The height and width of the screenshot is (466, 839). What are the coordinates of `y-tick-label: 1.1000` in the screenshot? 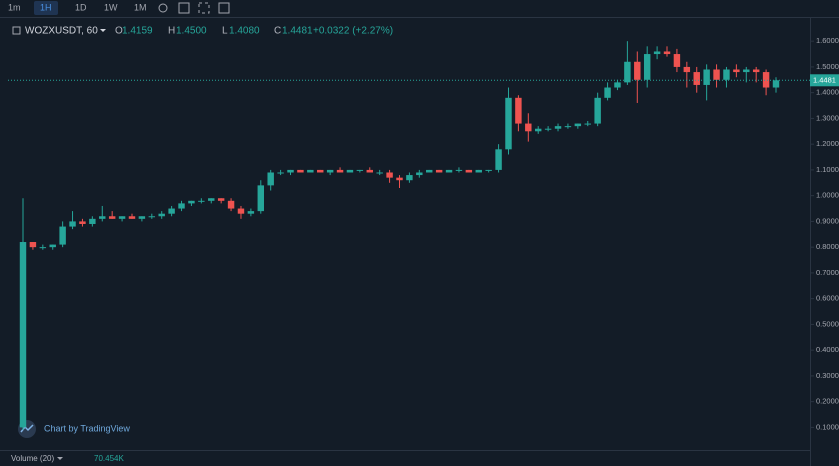 It's located at (827, 169).